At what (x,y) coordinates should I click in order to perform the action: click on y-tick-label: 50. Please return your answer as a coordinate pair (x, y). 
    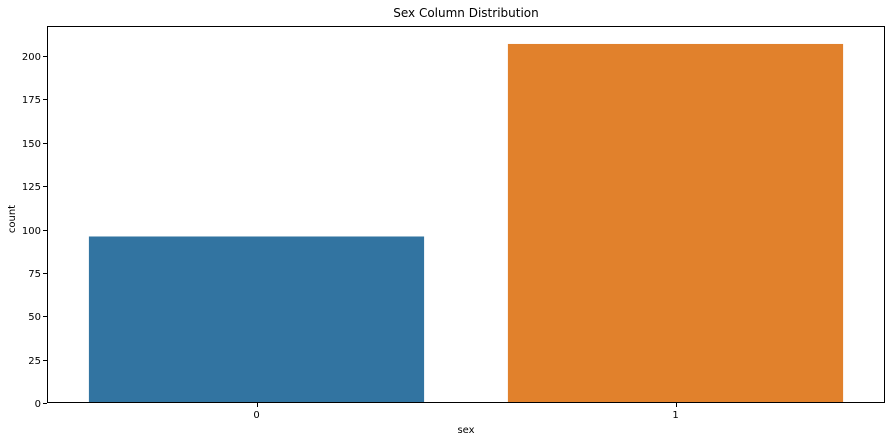
    Looking at the image, I should click on (34, 317).